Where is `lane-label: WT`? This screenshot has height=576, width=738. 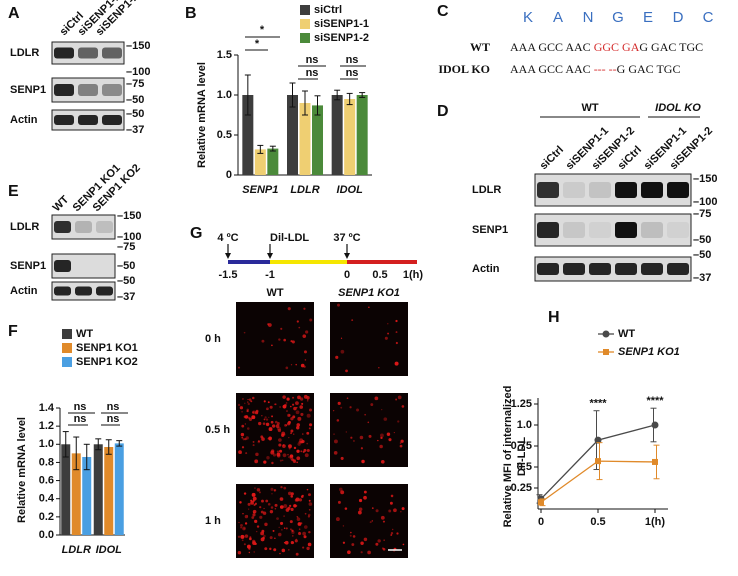 lane-label: WT is located at coordinates (61, 203).